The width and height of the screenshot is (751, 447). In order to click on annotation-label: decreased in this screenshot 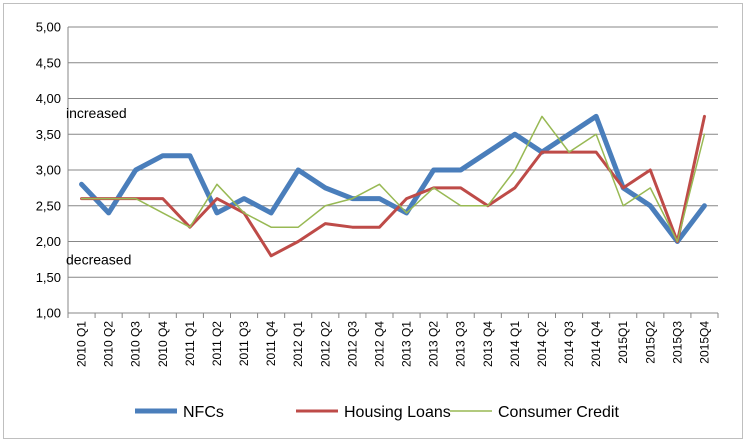, I will do `click(98, 259)`.